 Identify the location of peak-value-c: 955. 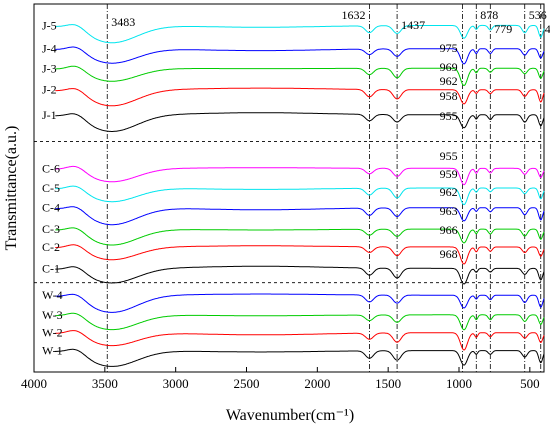
(449, 156).